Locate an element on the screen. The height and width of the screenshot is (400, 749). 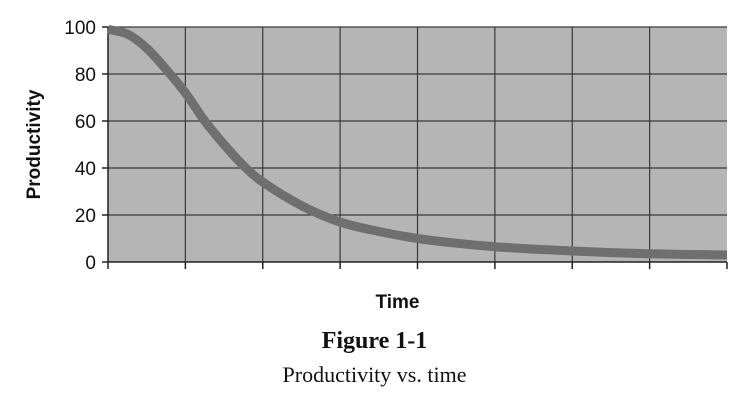
figure-number: Figure 1-1 is located at coordinates (374, 341).